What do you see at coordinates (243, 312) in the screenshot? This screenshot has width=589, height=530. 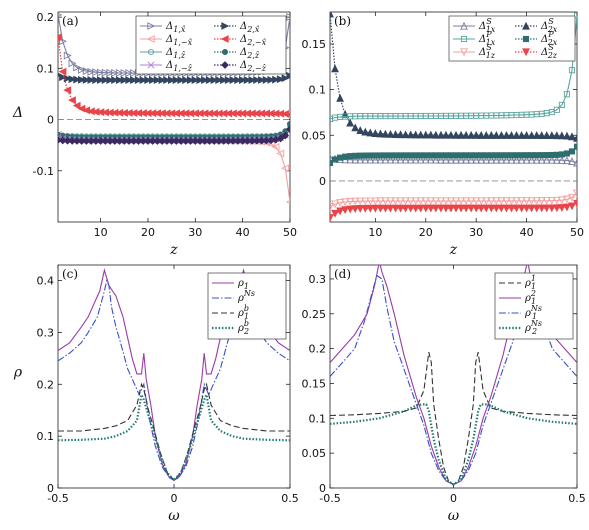 I see `legend-label: ρb 1` at bounding box center [243, 312].